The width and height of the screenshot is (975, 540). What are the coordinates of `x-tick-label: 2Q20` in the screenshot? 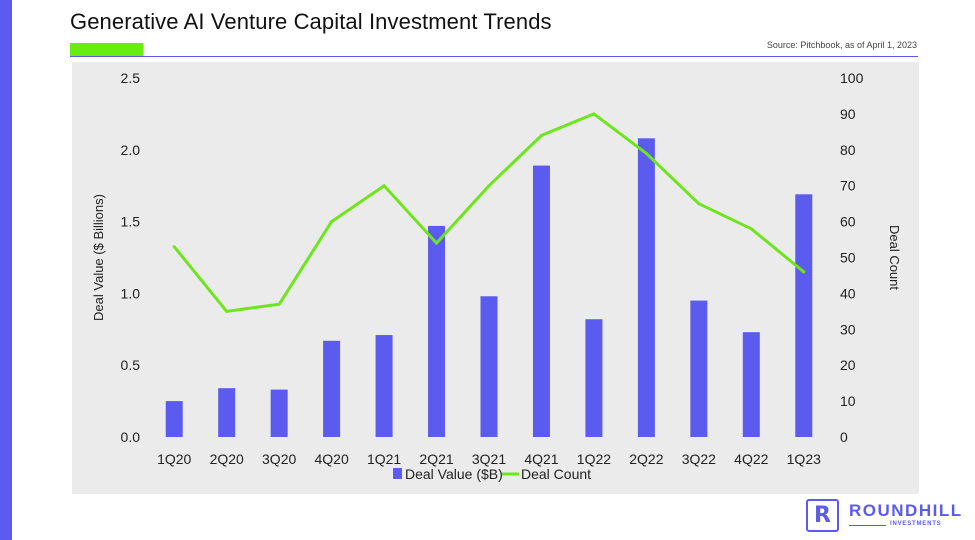 It's located at (227, 459).